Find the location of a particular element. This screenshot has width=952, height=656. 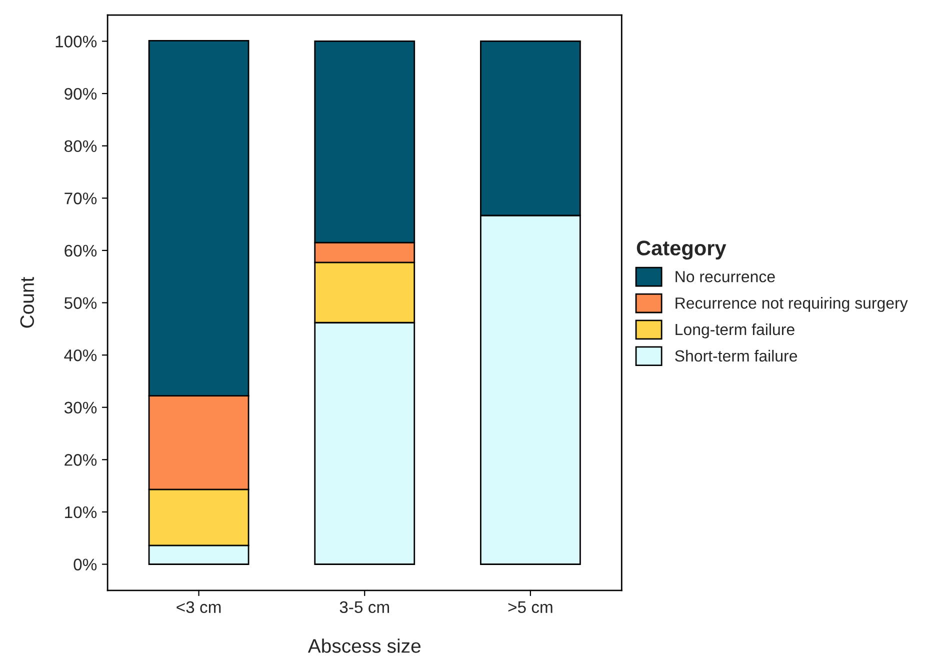

y-tick-label: 90% is located at coordinates (80, 94).